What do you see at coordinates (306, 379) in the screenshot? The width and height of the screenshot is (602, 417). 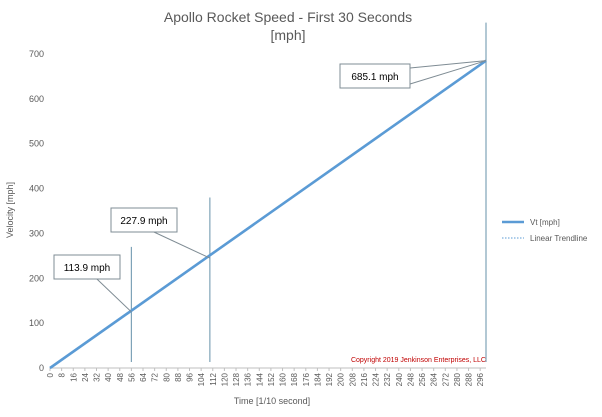 I see `x-tick-label: 176` at bounding box center [306, 379].